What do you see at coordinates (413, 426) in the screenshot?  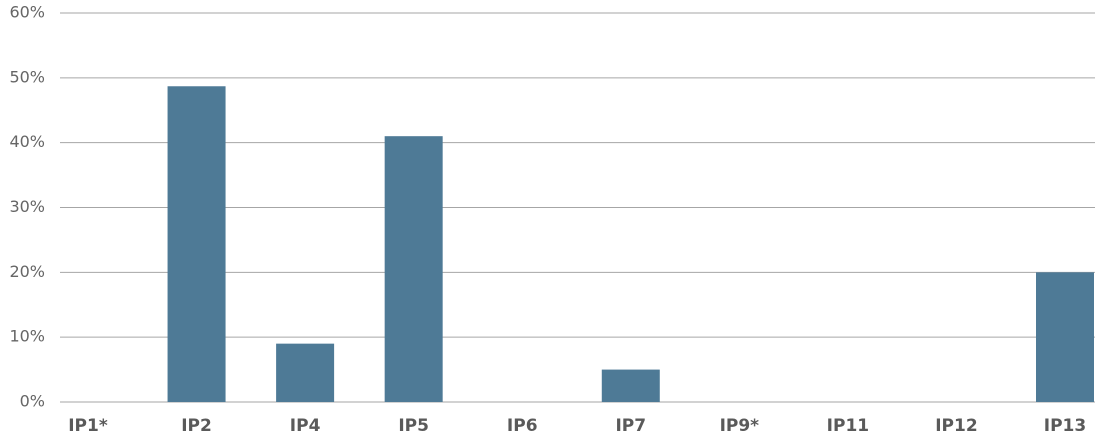 I see `x-tick-label: IP5` at bounding box center [413, 426].